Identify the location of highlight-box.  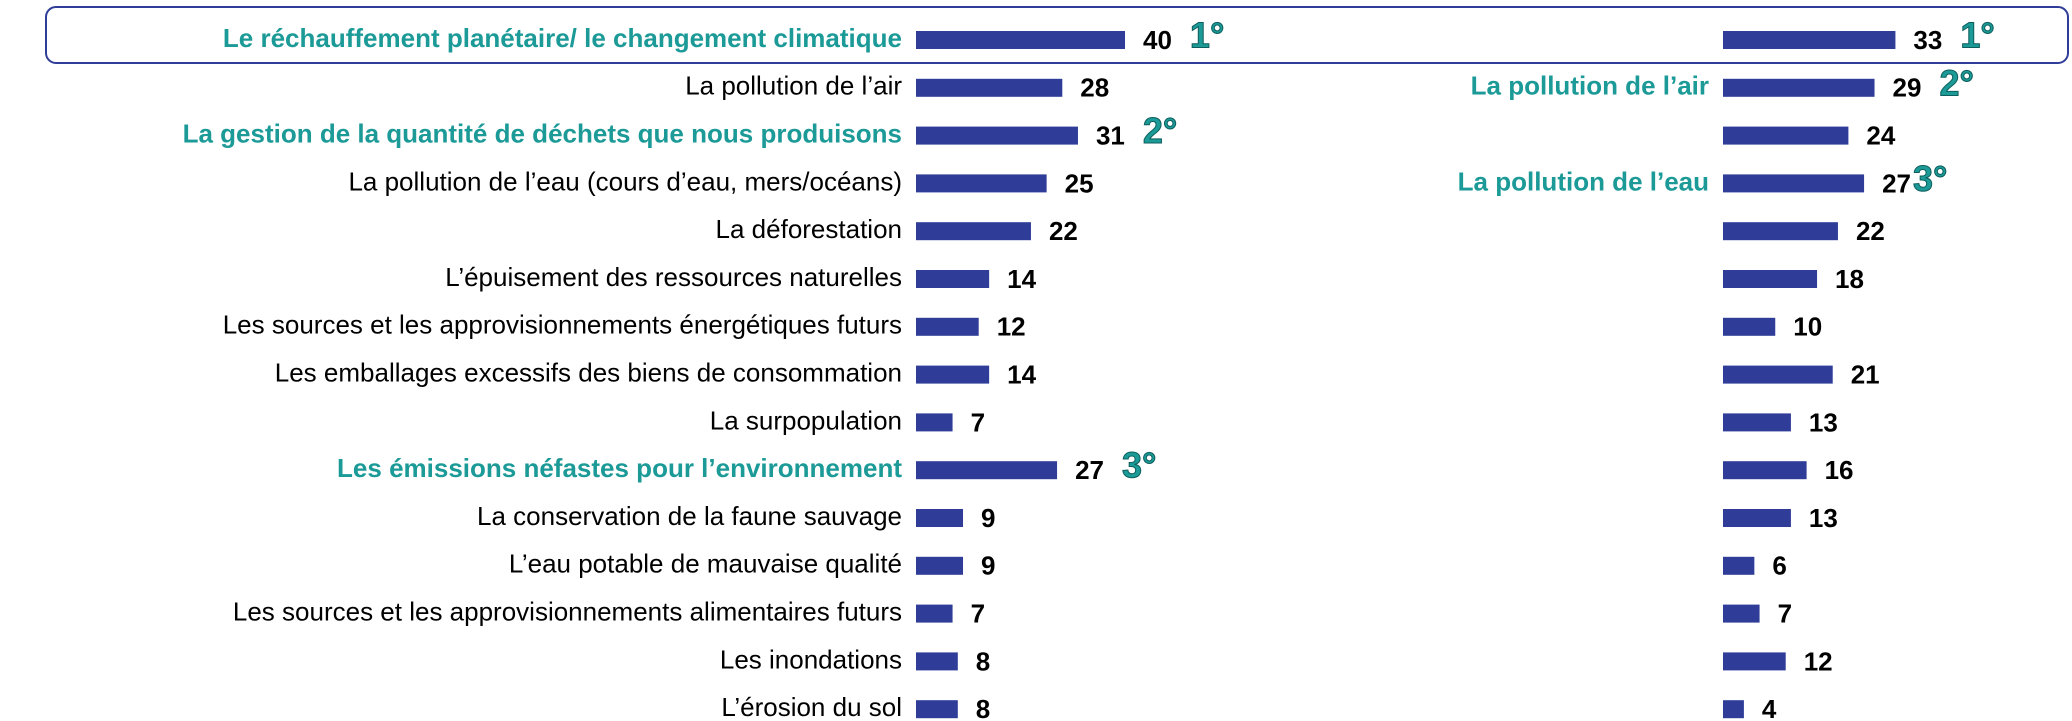
(1057, 35).